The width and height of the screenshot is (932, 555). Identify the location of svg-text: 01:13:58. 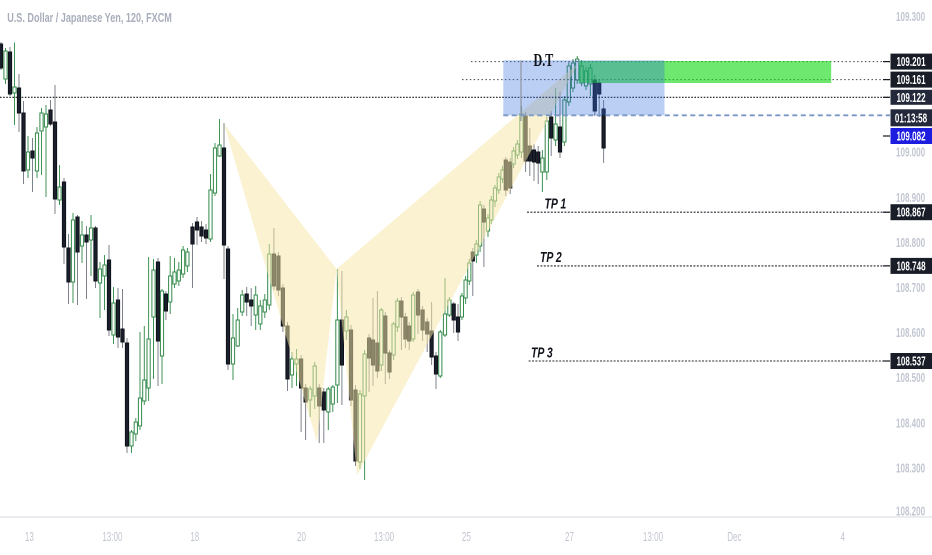
(911, 118).